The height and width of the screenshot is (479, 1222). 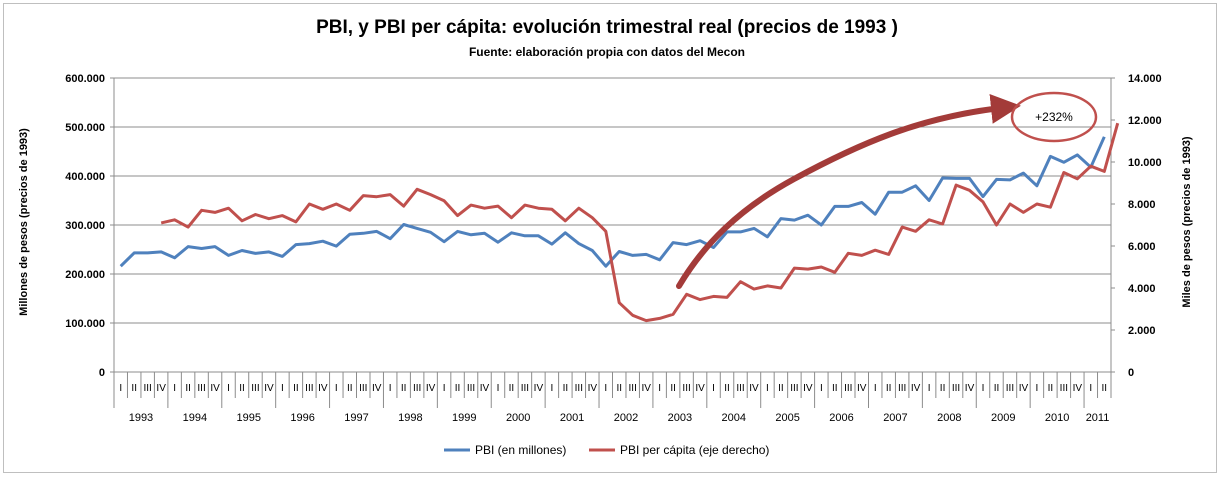 I want to click on y-axis-right-ticks: 0 2.000 4.000 6.000 8.000 10.000 12.000 14.000, so click(x=1136, y=226).